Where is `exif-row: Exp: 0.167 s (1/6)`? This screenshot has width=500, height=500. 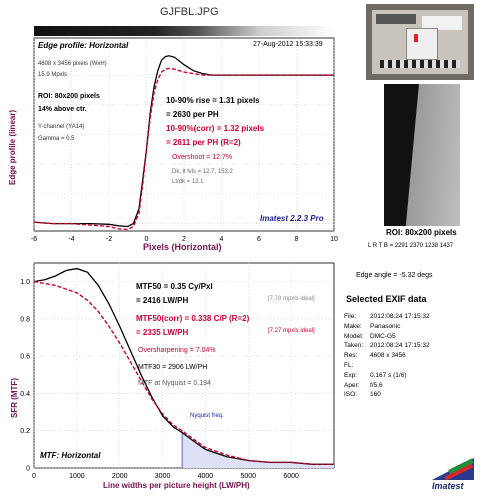
exif-row: Exp: 0.167 s (1/6) is located at coordinates (375, 375).